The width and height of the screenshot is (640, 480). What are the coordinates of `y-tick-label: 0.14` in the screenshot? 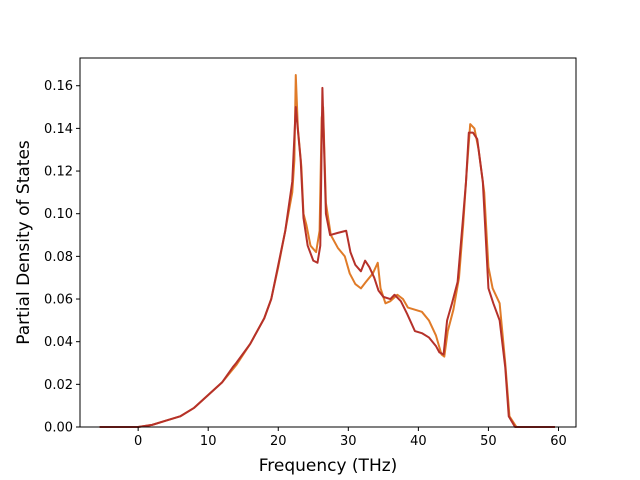 It's located at (58, 129).